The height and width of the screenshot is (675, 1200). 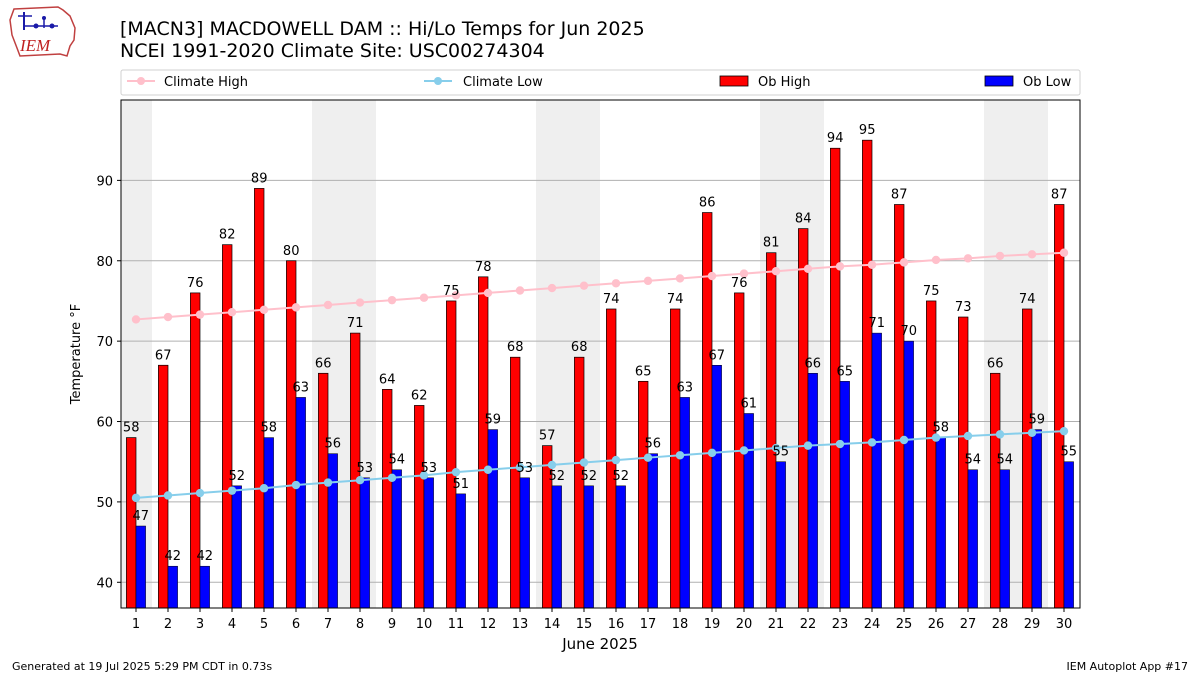 I want to click on ob-high-label-day-28: 66, so click(x=995, y=363).